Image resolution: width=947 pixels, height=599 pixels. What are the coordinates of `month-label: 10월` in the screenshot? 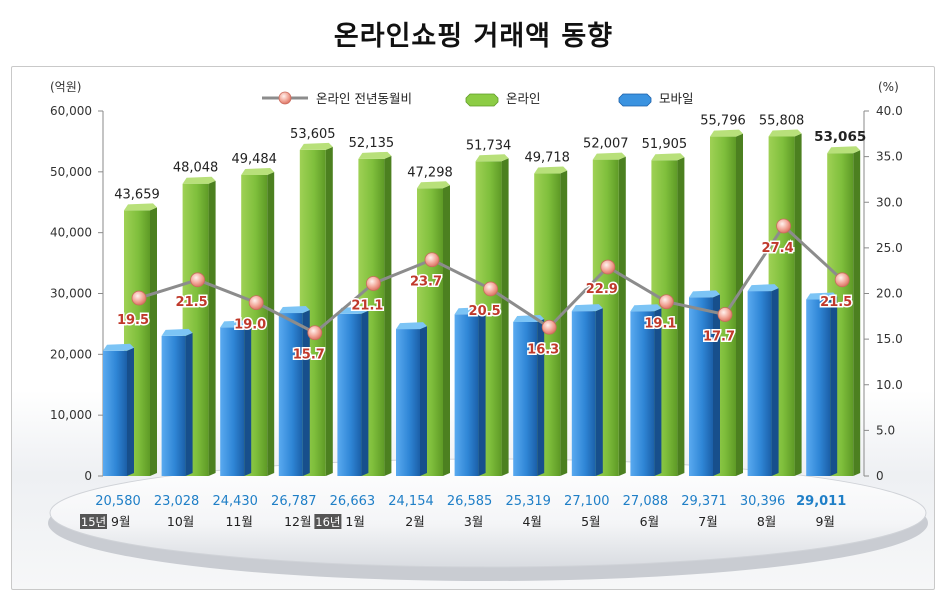 It's located at (180, 521).